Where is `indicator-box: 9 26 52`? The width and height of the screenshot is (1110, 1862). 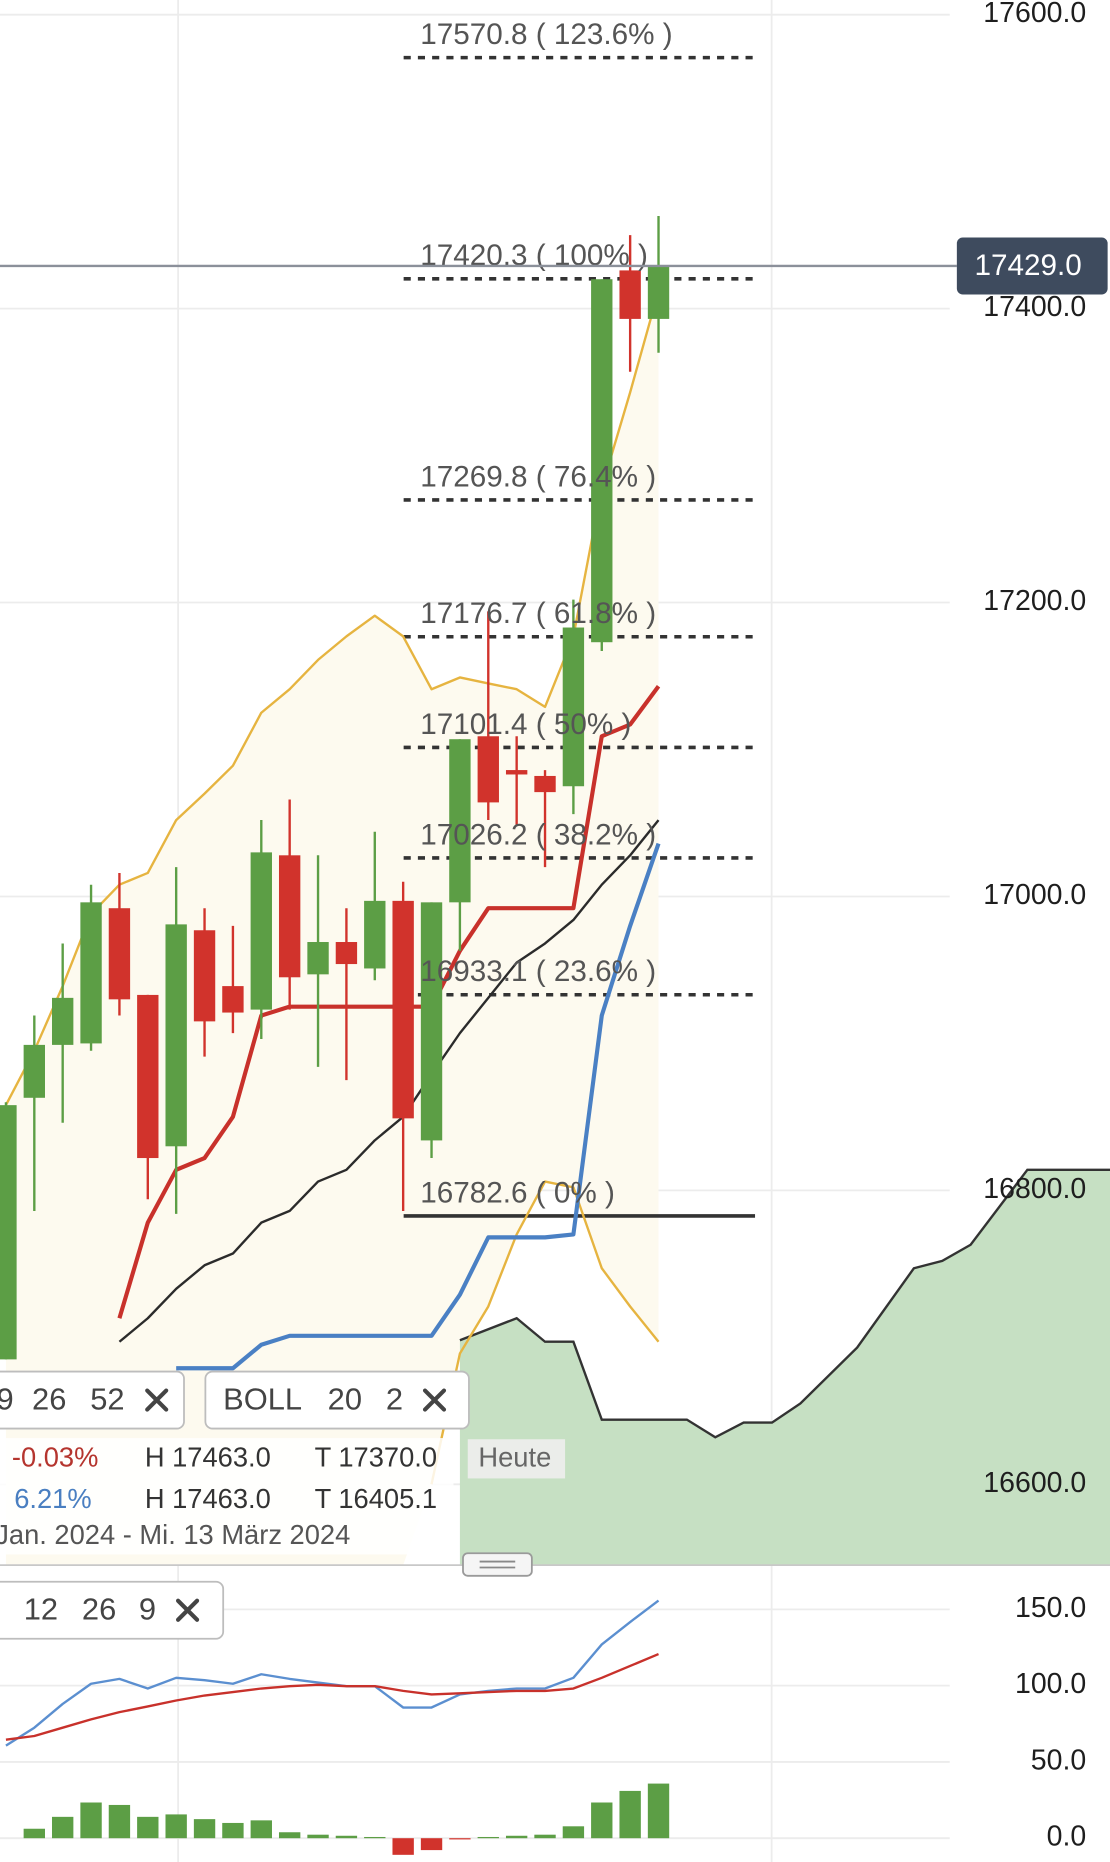
indicator-box: 9 26 52 is located at coordinates (92, 1400).